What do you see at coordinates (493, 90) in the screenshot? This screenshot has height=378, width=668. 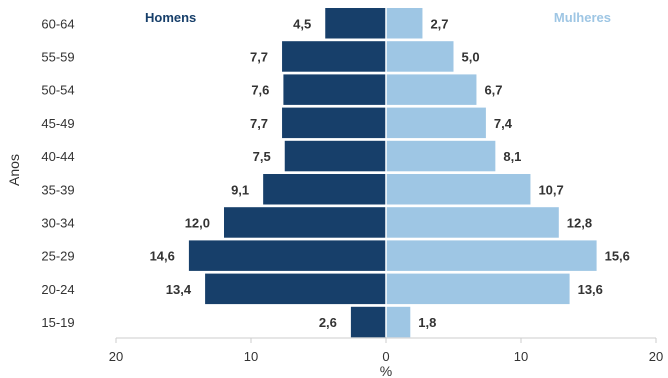 I see `value-label-women-50-54: 6,7` at bounding box center [493, 90].